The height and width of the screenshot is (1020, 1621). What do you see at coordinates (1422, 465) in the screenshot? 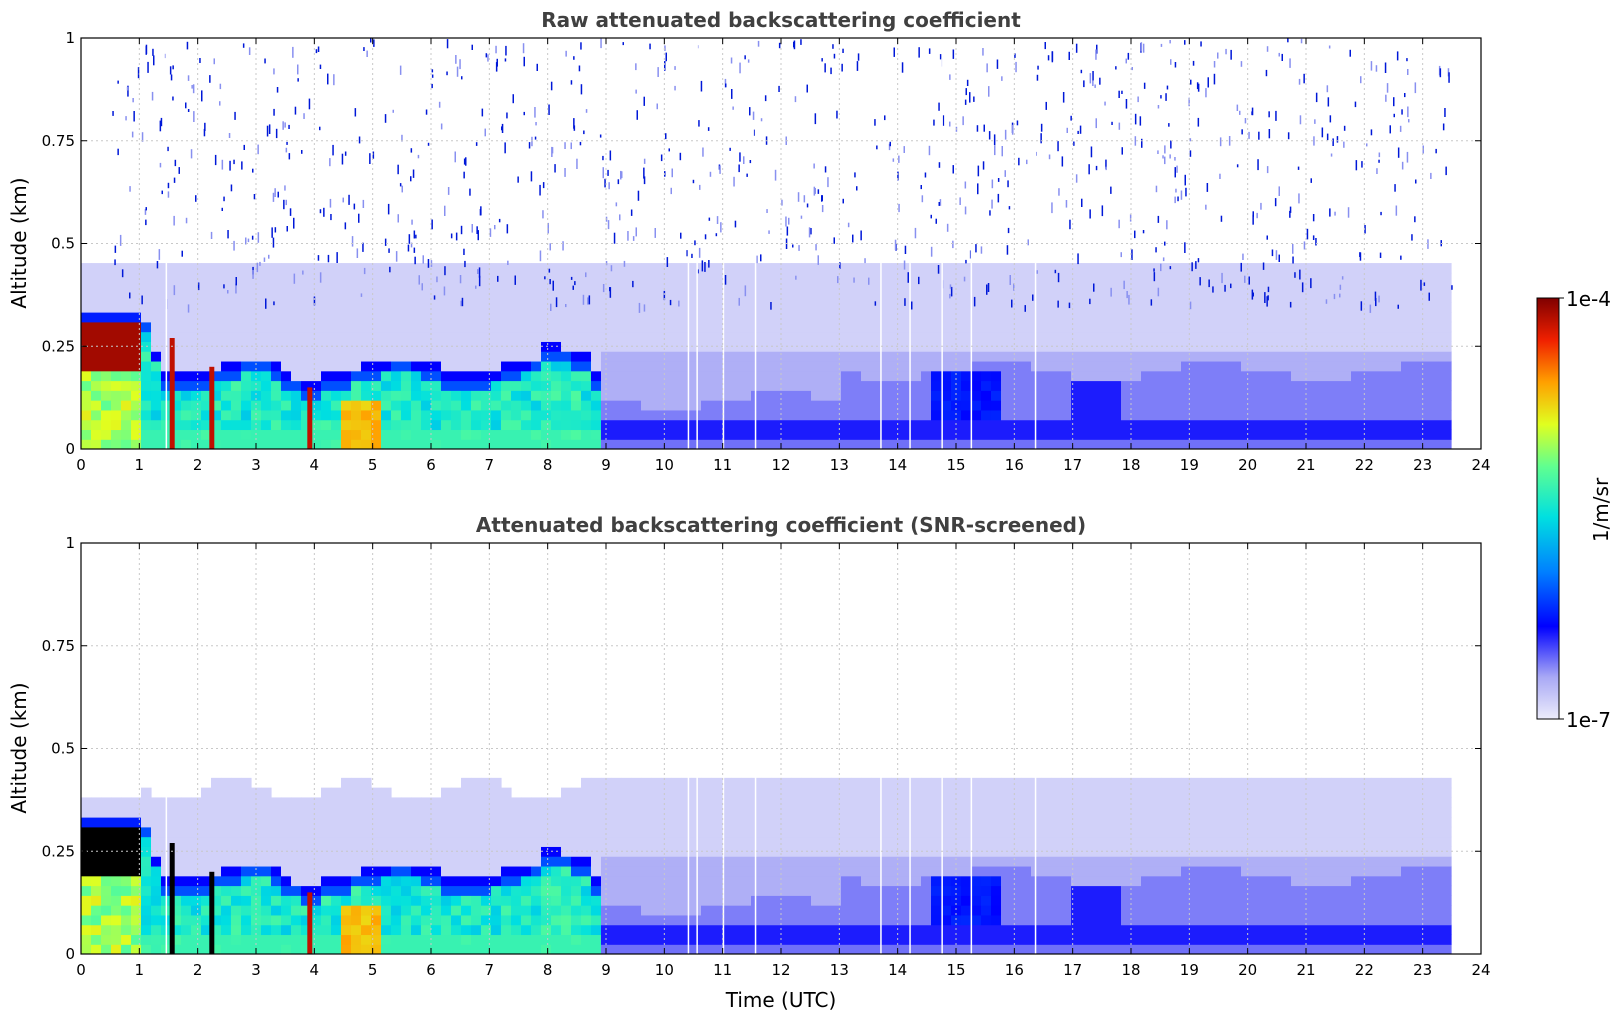
I see `x-tick-label: 23` at bounding box center [1422, 465].